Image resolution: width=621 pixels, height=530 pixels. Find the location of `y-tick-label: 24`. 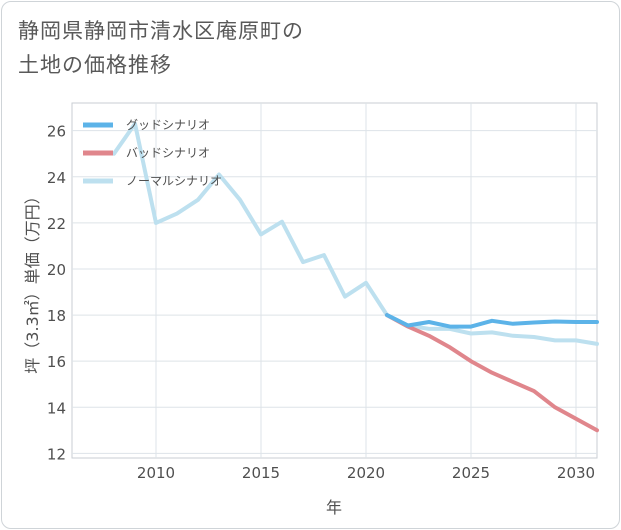

y-tick-label: 24 is located at coordinates (56, 178).